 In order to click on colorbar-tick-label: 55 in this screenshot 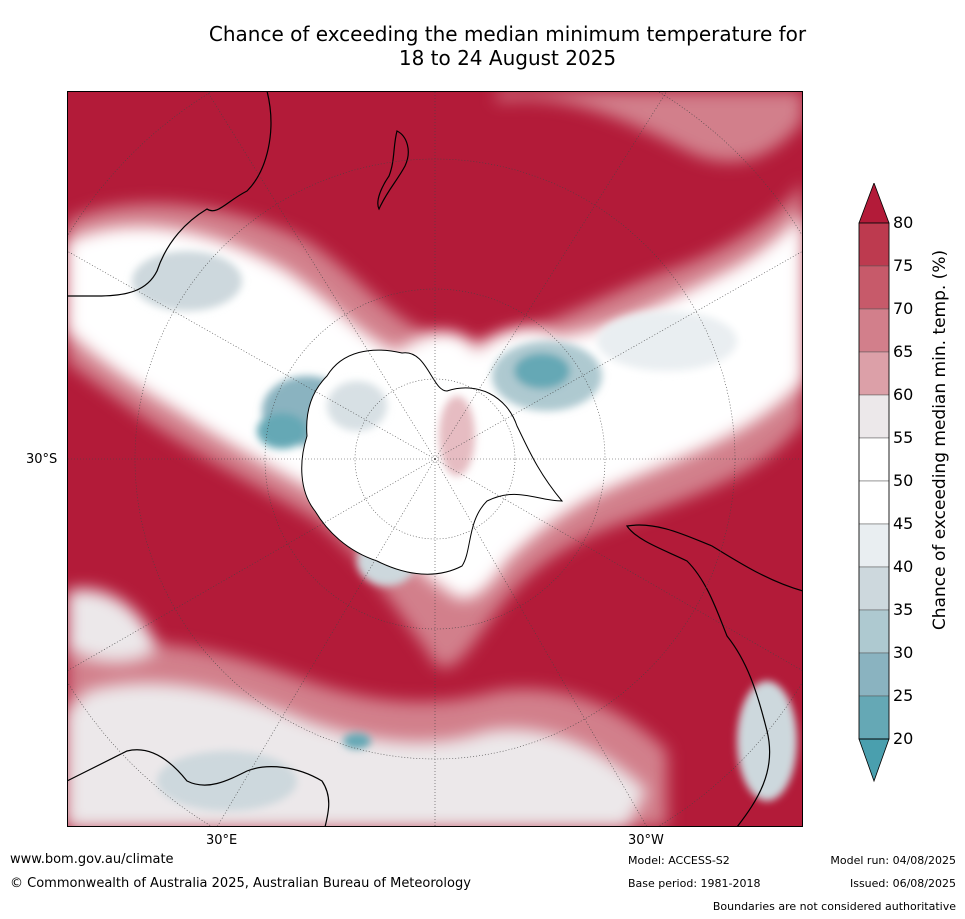, I will do `click(903, 437)`.